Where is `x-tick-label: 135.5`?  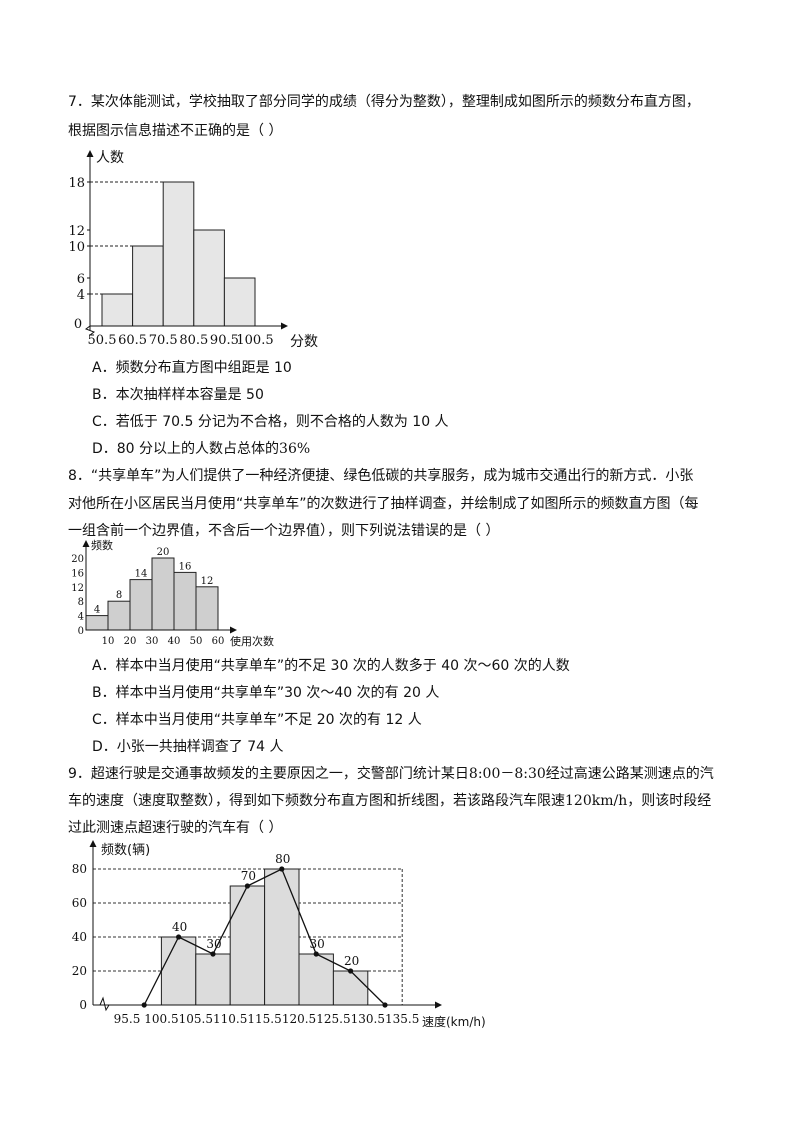 x-tick-label: 135.5 is located at coordinates (402, 1019).